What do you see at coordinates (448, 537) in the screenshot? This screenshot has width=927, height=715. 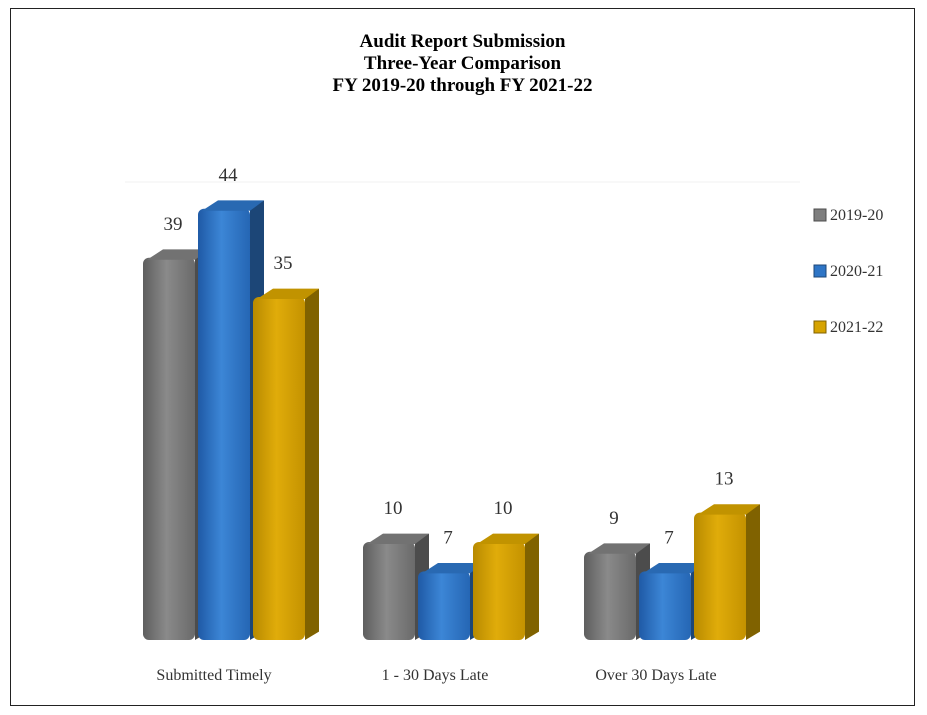 I see `value-label-1-1: 7` at bounding box center [448, 537].